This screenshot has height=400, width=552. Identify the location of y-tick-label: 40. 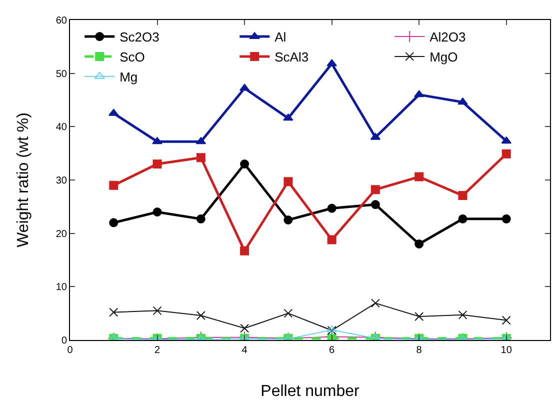
(62, 128).